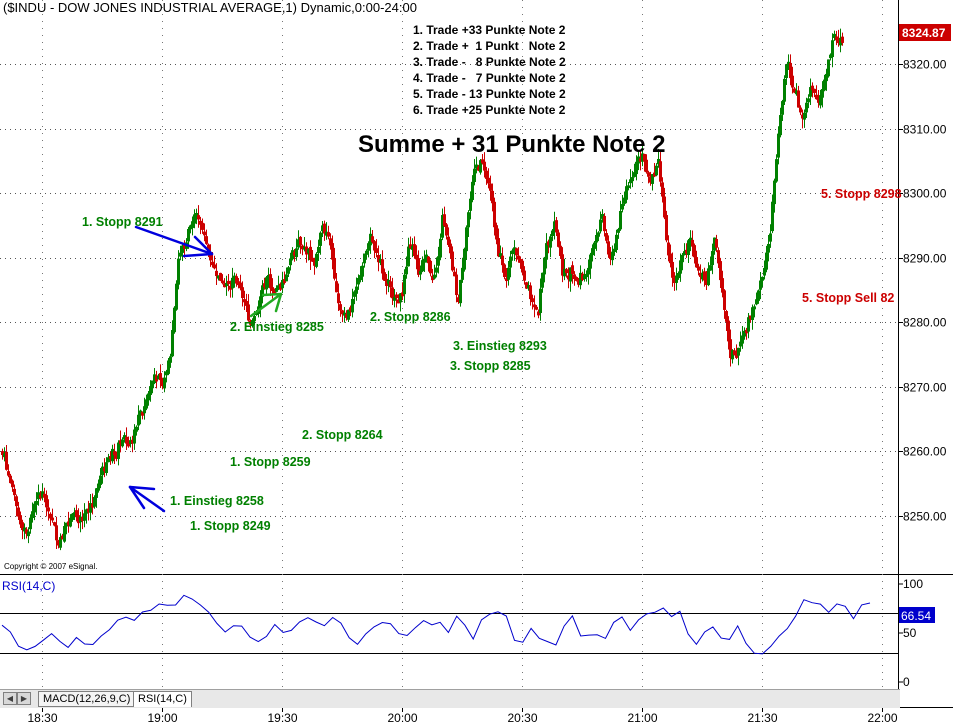 Image resolution: width=953 pixels, height=727 pixels. Describe the element at coordinates (489, 94) in the screenshot. I see `trade-line: 5. Trade - 13 Punkte Note 2` at that location.